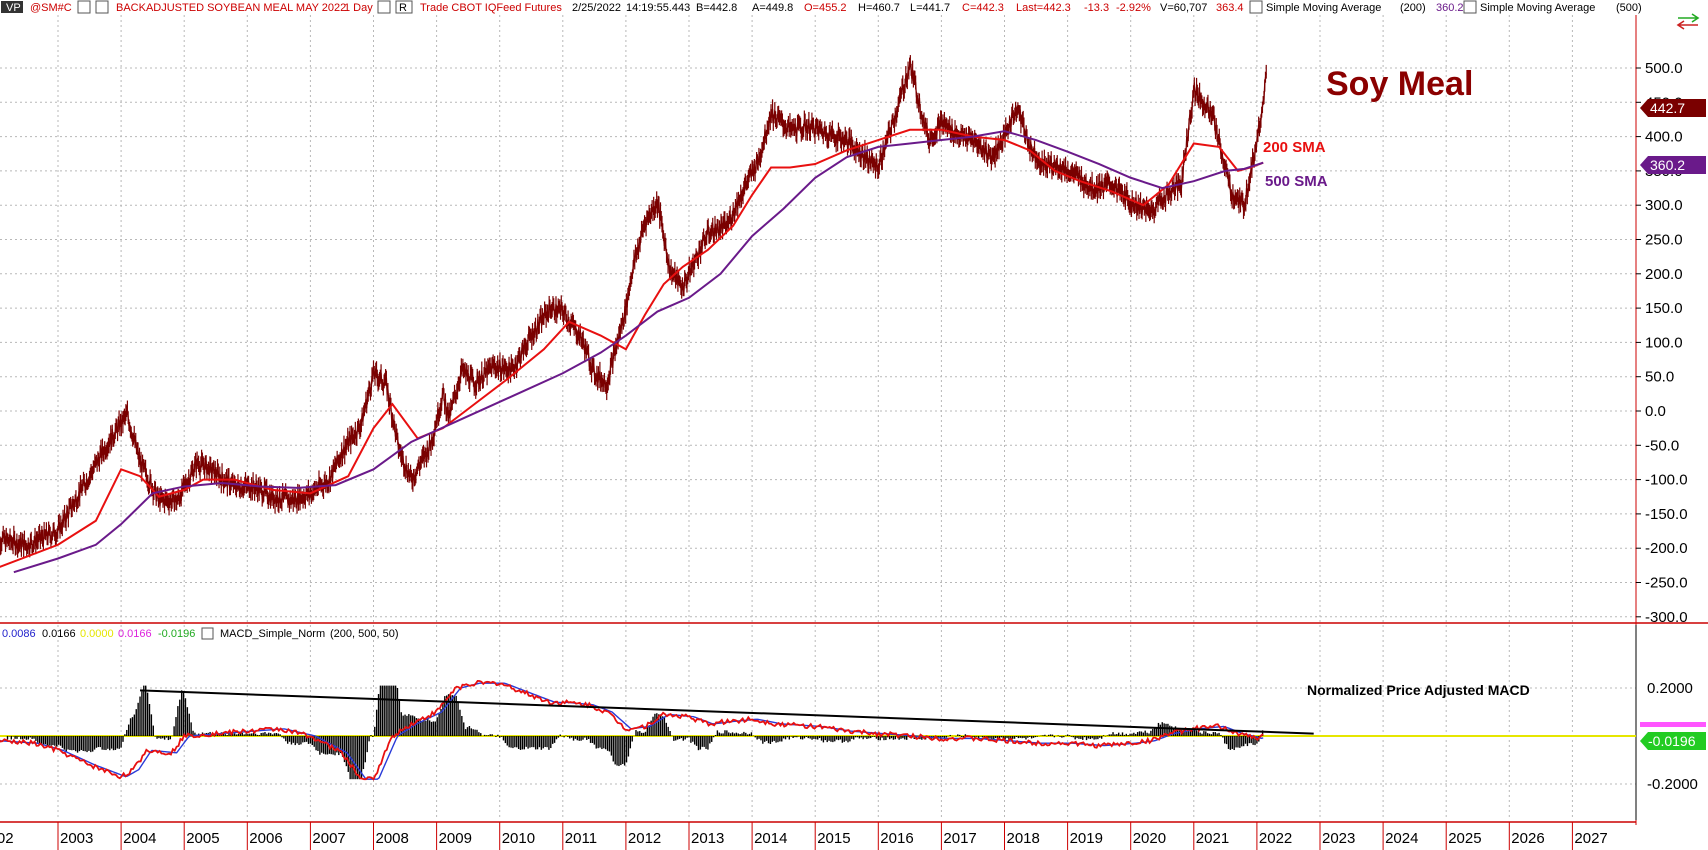 Image resolution: width=1708 pixels, height=850 pixels. Describe the element at coordinates (1664, 342) in the screenshot. I see `y-axis-tick-label: 100.0` at that location.